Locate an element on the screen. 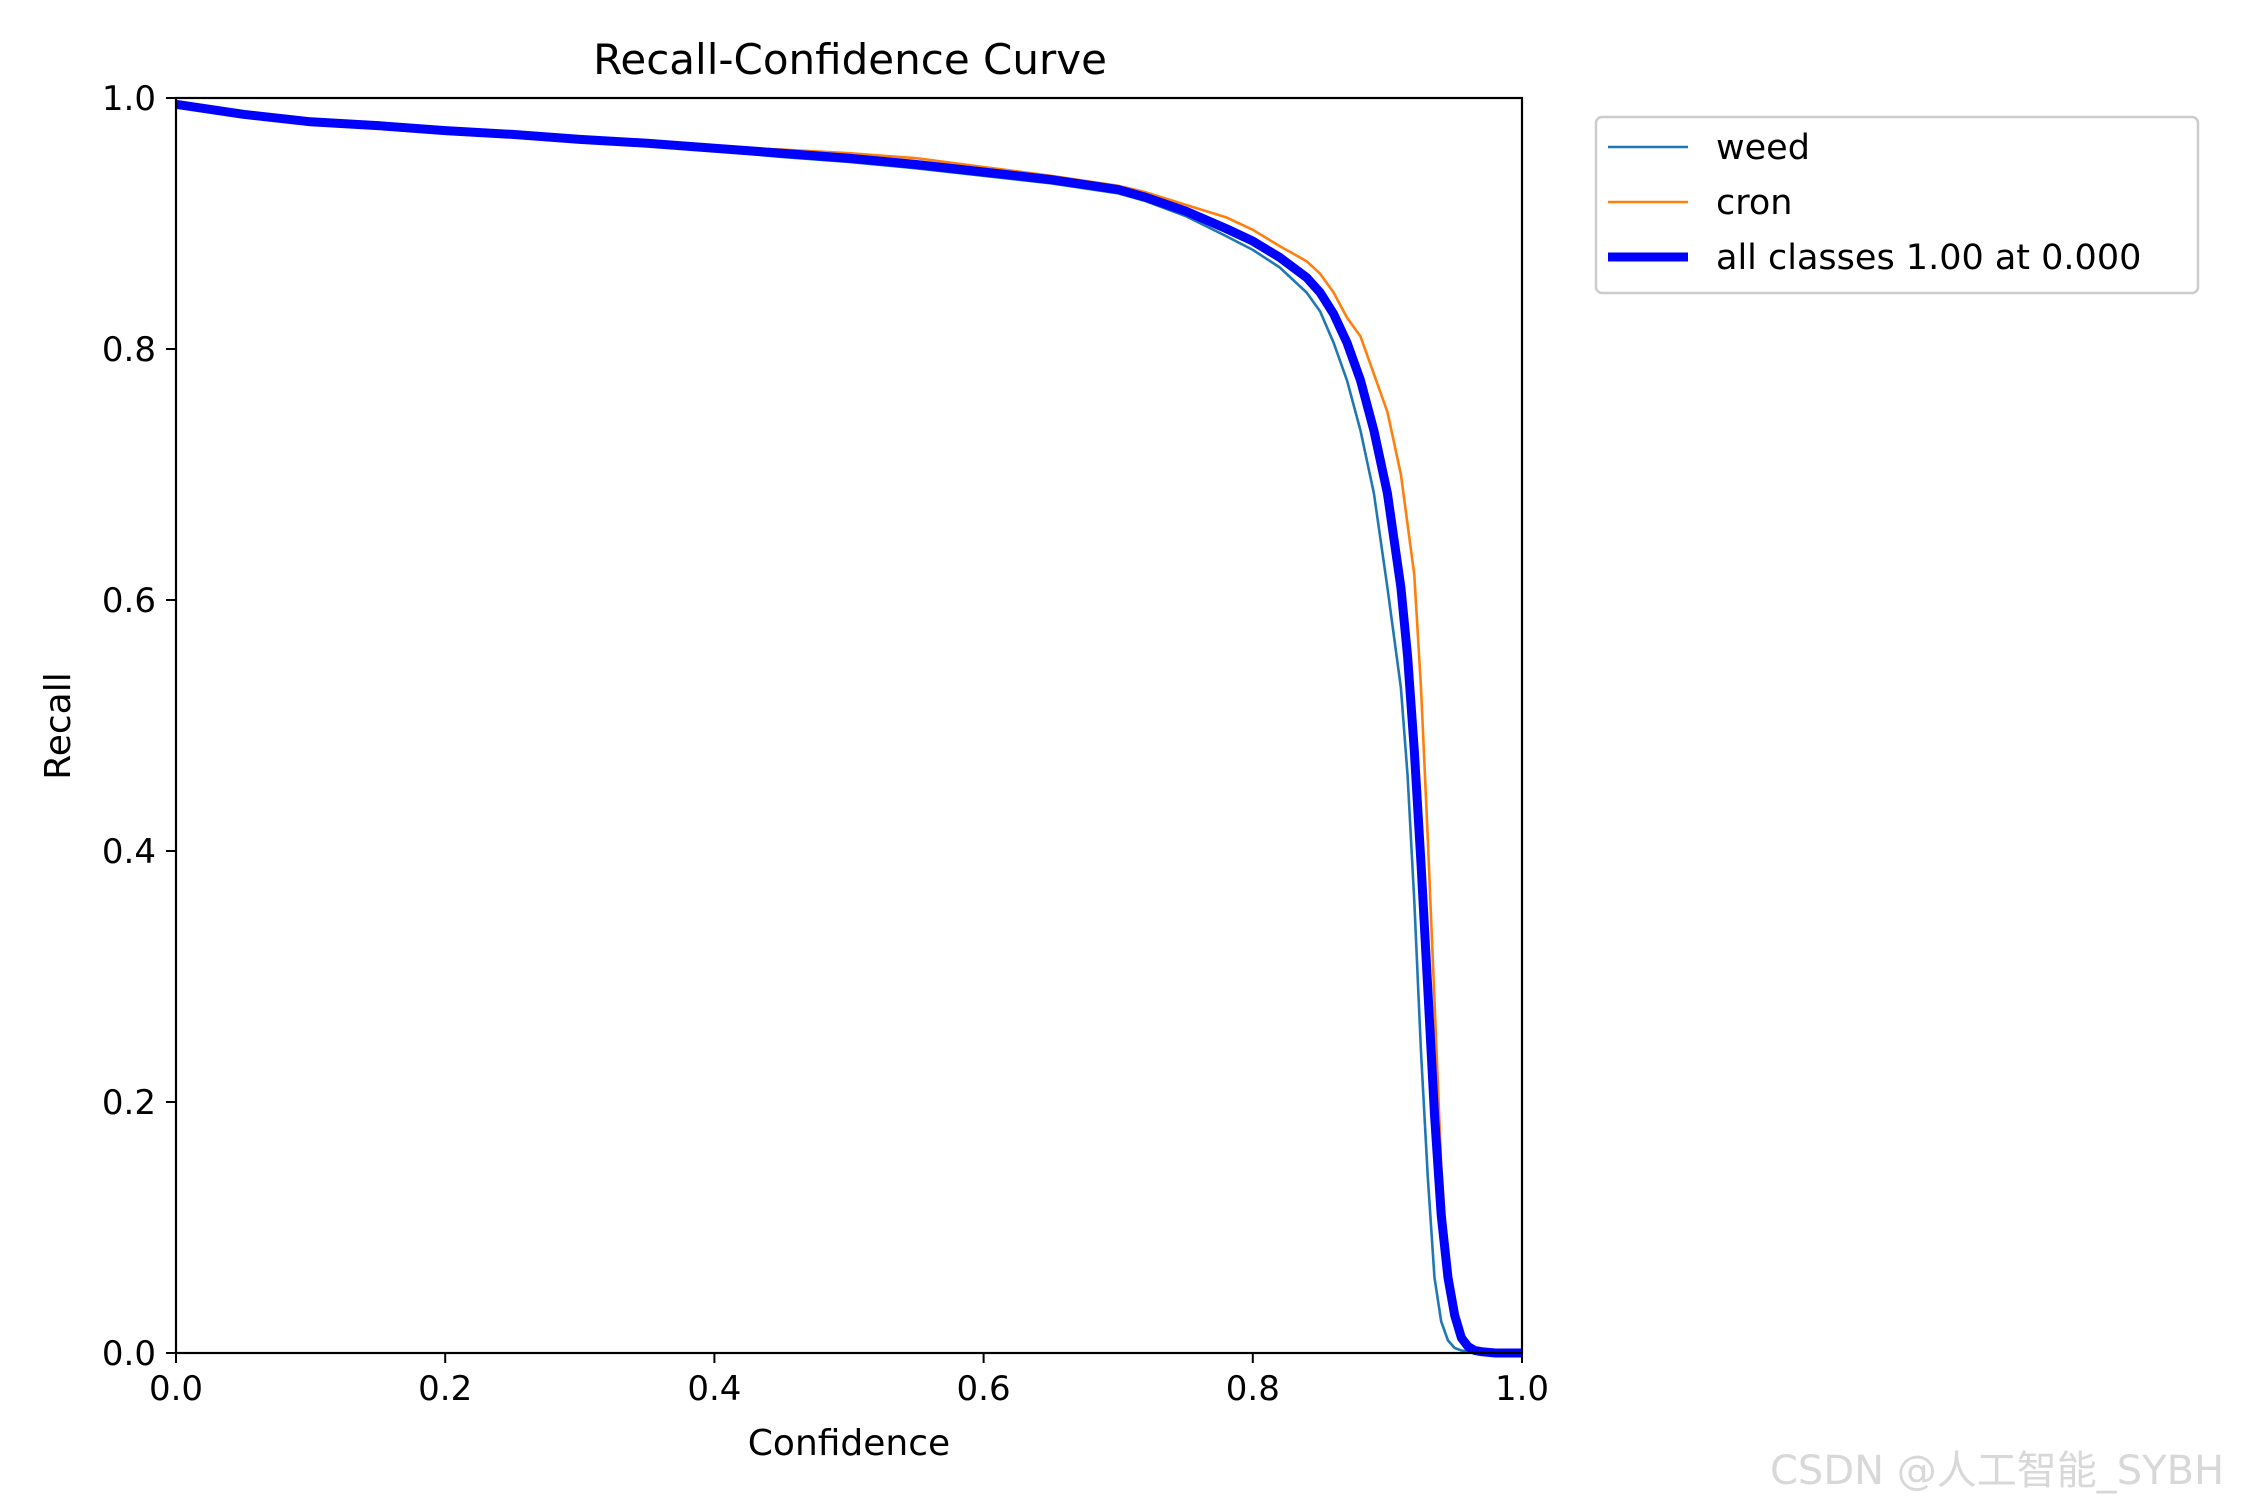  x-tick-label: 0.6 is located at coordinates (984, 1389).